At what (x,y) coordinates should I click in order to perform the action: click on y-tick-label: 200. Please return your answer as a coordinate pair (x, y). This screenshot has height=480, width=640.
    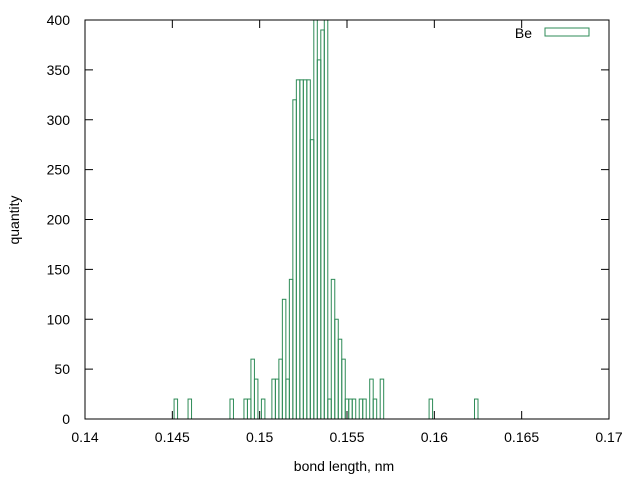
    Looking at the image, I should click on (59, 220).